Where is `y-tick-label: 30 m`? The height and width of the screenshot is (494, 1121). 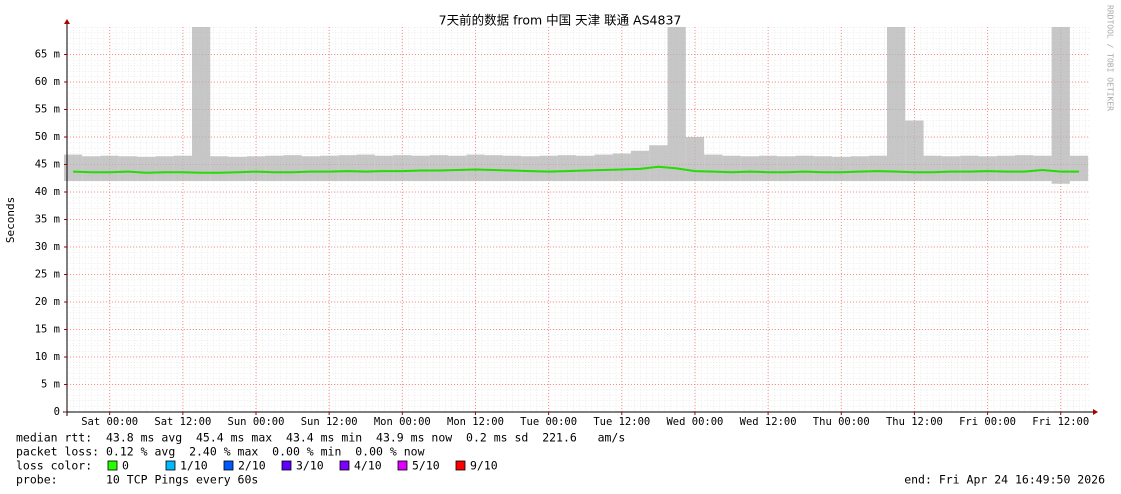 y-tick-label: 30 m is located at coordinates (47, 247).